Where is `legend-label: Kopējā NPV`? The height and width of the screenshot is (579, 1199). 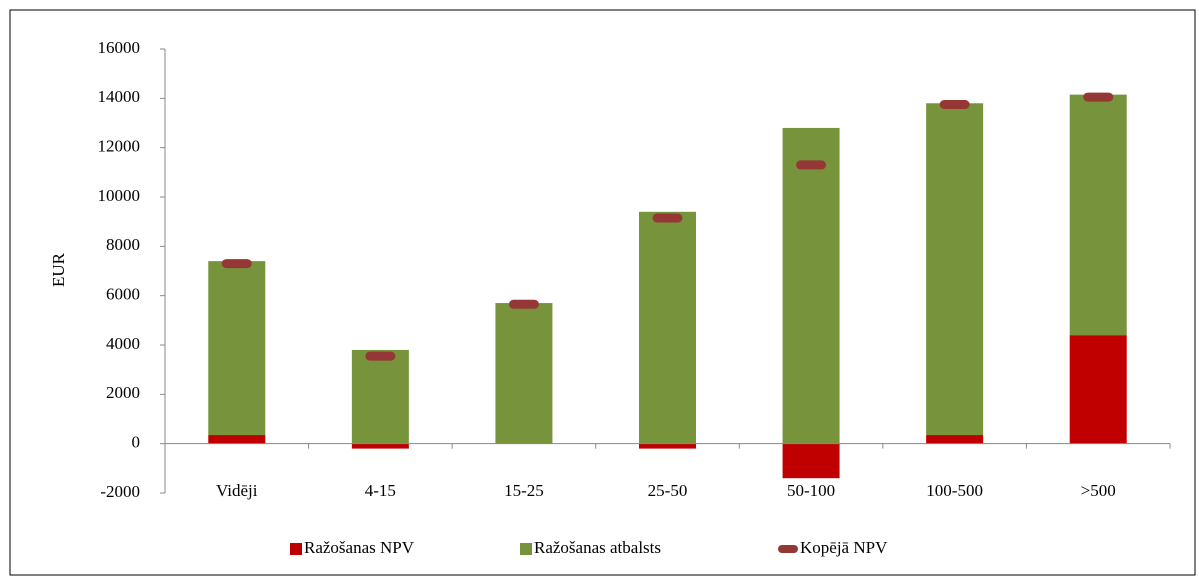 legend-label: Kopējā NPV is located at coordinates (844, 547).